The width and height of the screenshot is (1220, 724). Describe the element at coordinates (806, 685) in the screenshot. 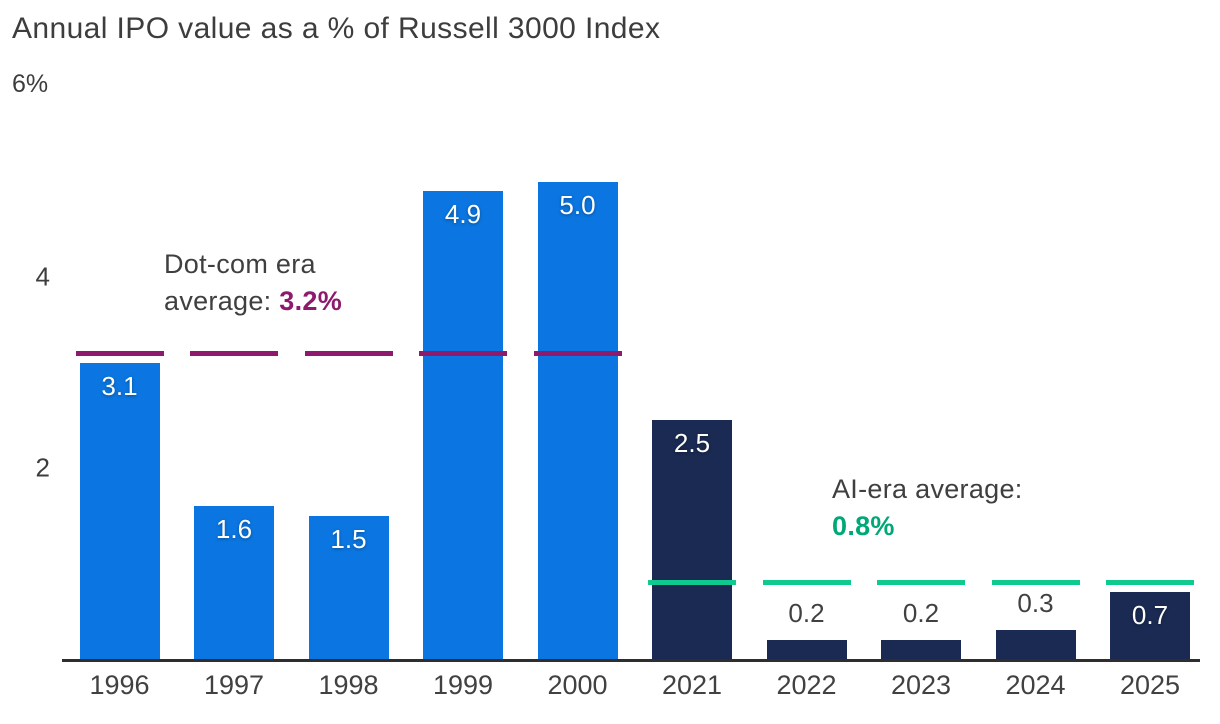

I see `x-axis-label: 2022` at that location.